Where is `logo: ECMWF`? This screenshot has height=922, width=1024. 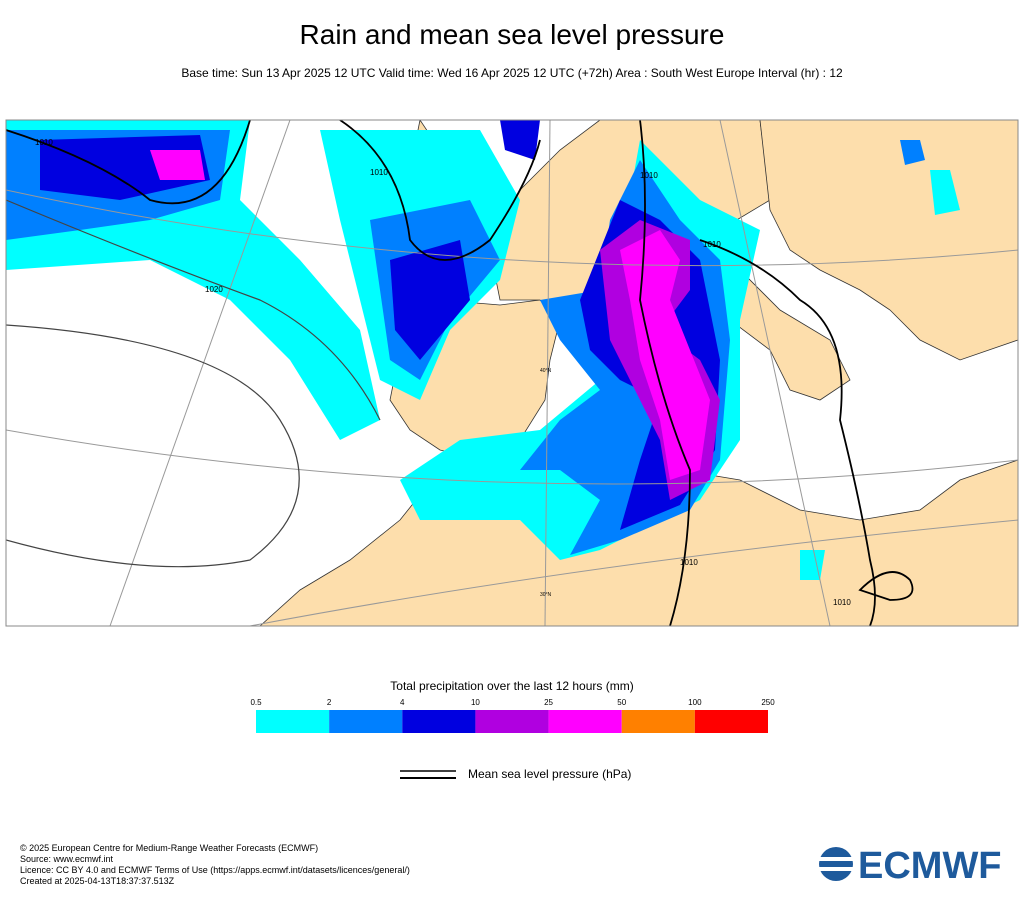 logo: ECMWF is located at coordinates (908, 866).